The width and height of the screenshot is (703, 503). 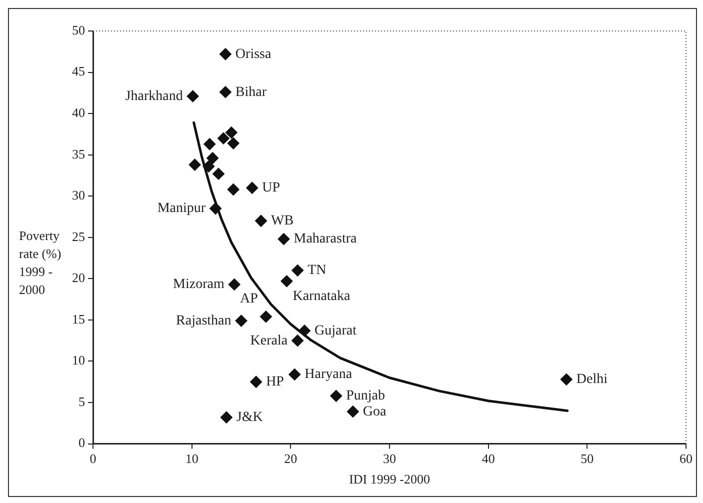 What do you see at coordinates (78, 360) in the screenshot?
I see `y-tick-label: 10` at bounding box center [78, 360].